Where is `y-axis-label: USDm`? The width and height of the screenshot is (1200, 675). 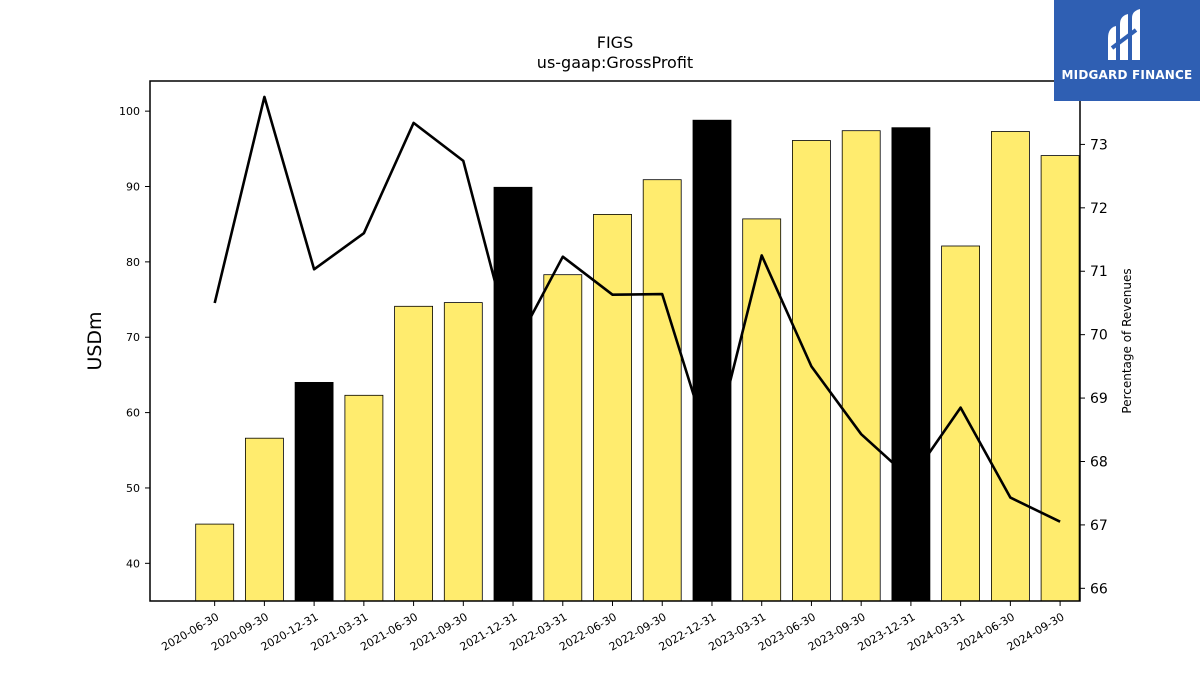
y-axis-label: USDm is located at coordinates (95, 340).